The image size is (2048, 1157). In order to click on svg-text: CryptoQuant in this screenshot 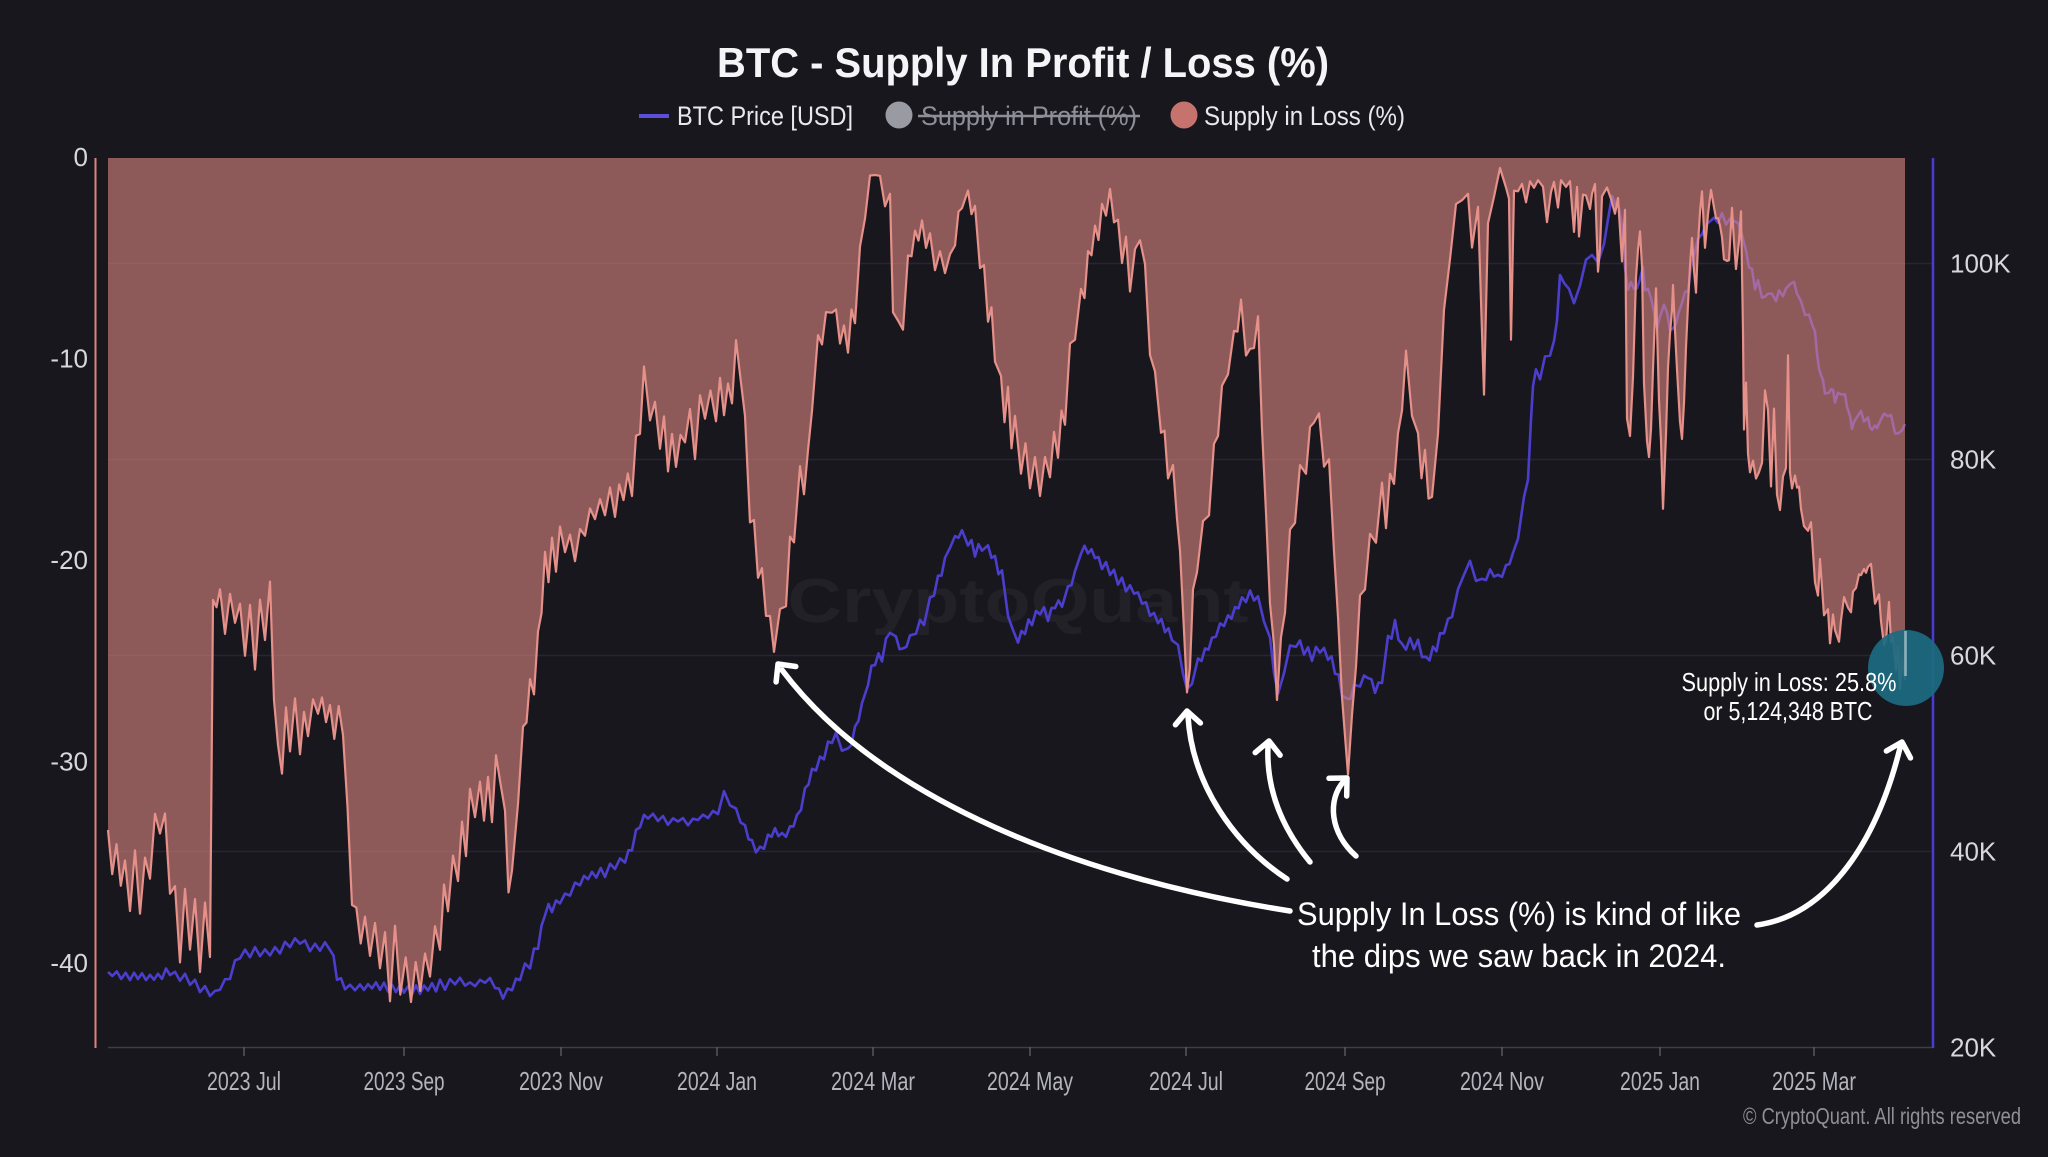, I will do `click(1018, 601)`.